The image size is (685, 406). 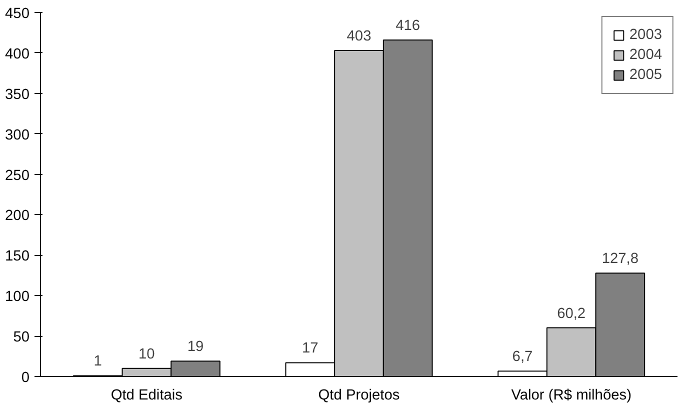 I want to click on legend-label: 2003, so click(x=645, y=35).